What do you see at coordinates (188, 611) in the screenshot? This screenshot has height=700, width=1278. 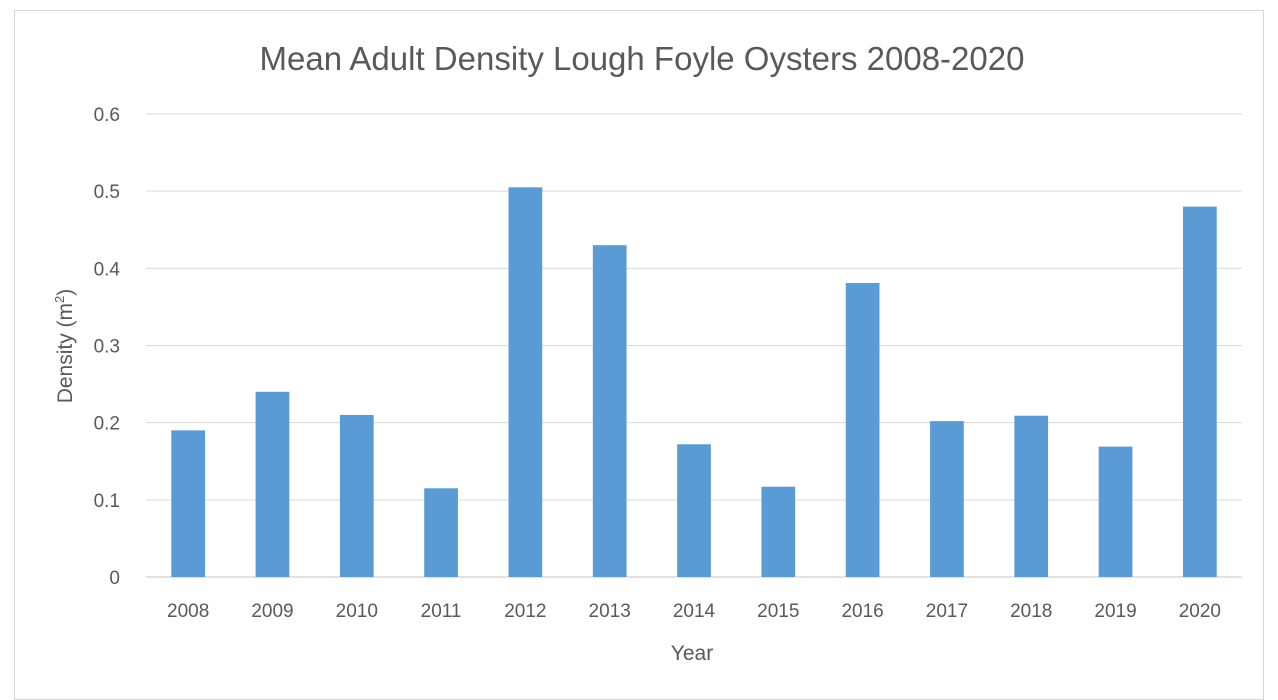 I see `x-tick-label: 2008` at bounding box center [188, 611].